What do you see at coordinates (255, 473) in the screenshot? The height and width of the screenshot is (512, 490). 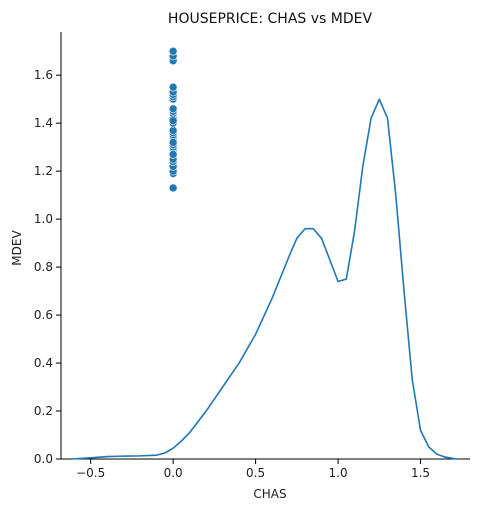 I see `x-tick-label: 0.5` at bounding box center [255, 473].